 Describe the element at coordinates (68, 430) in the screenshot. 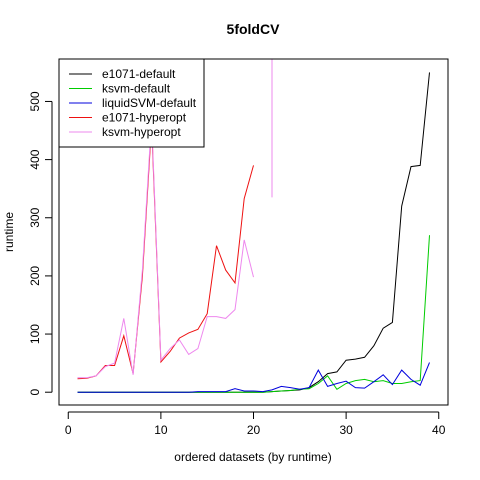

I see `x-tick-label: 0` at that location.